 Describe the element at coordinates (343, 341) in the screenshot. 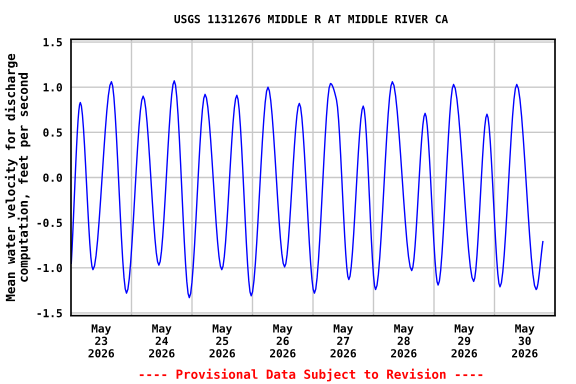

I see `x-tick-label: May 27 2026` at that location.